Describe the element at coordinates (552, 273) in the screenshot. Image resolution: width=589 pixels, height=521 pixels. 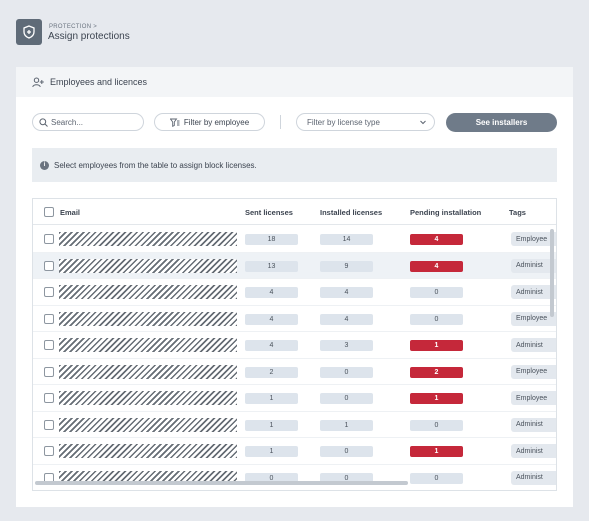
I see `vertical-scrollbar` at that location.